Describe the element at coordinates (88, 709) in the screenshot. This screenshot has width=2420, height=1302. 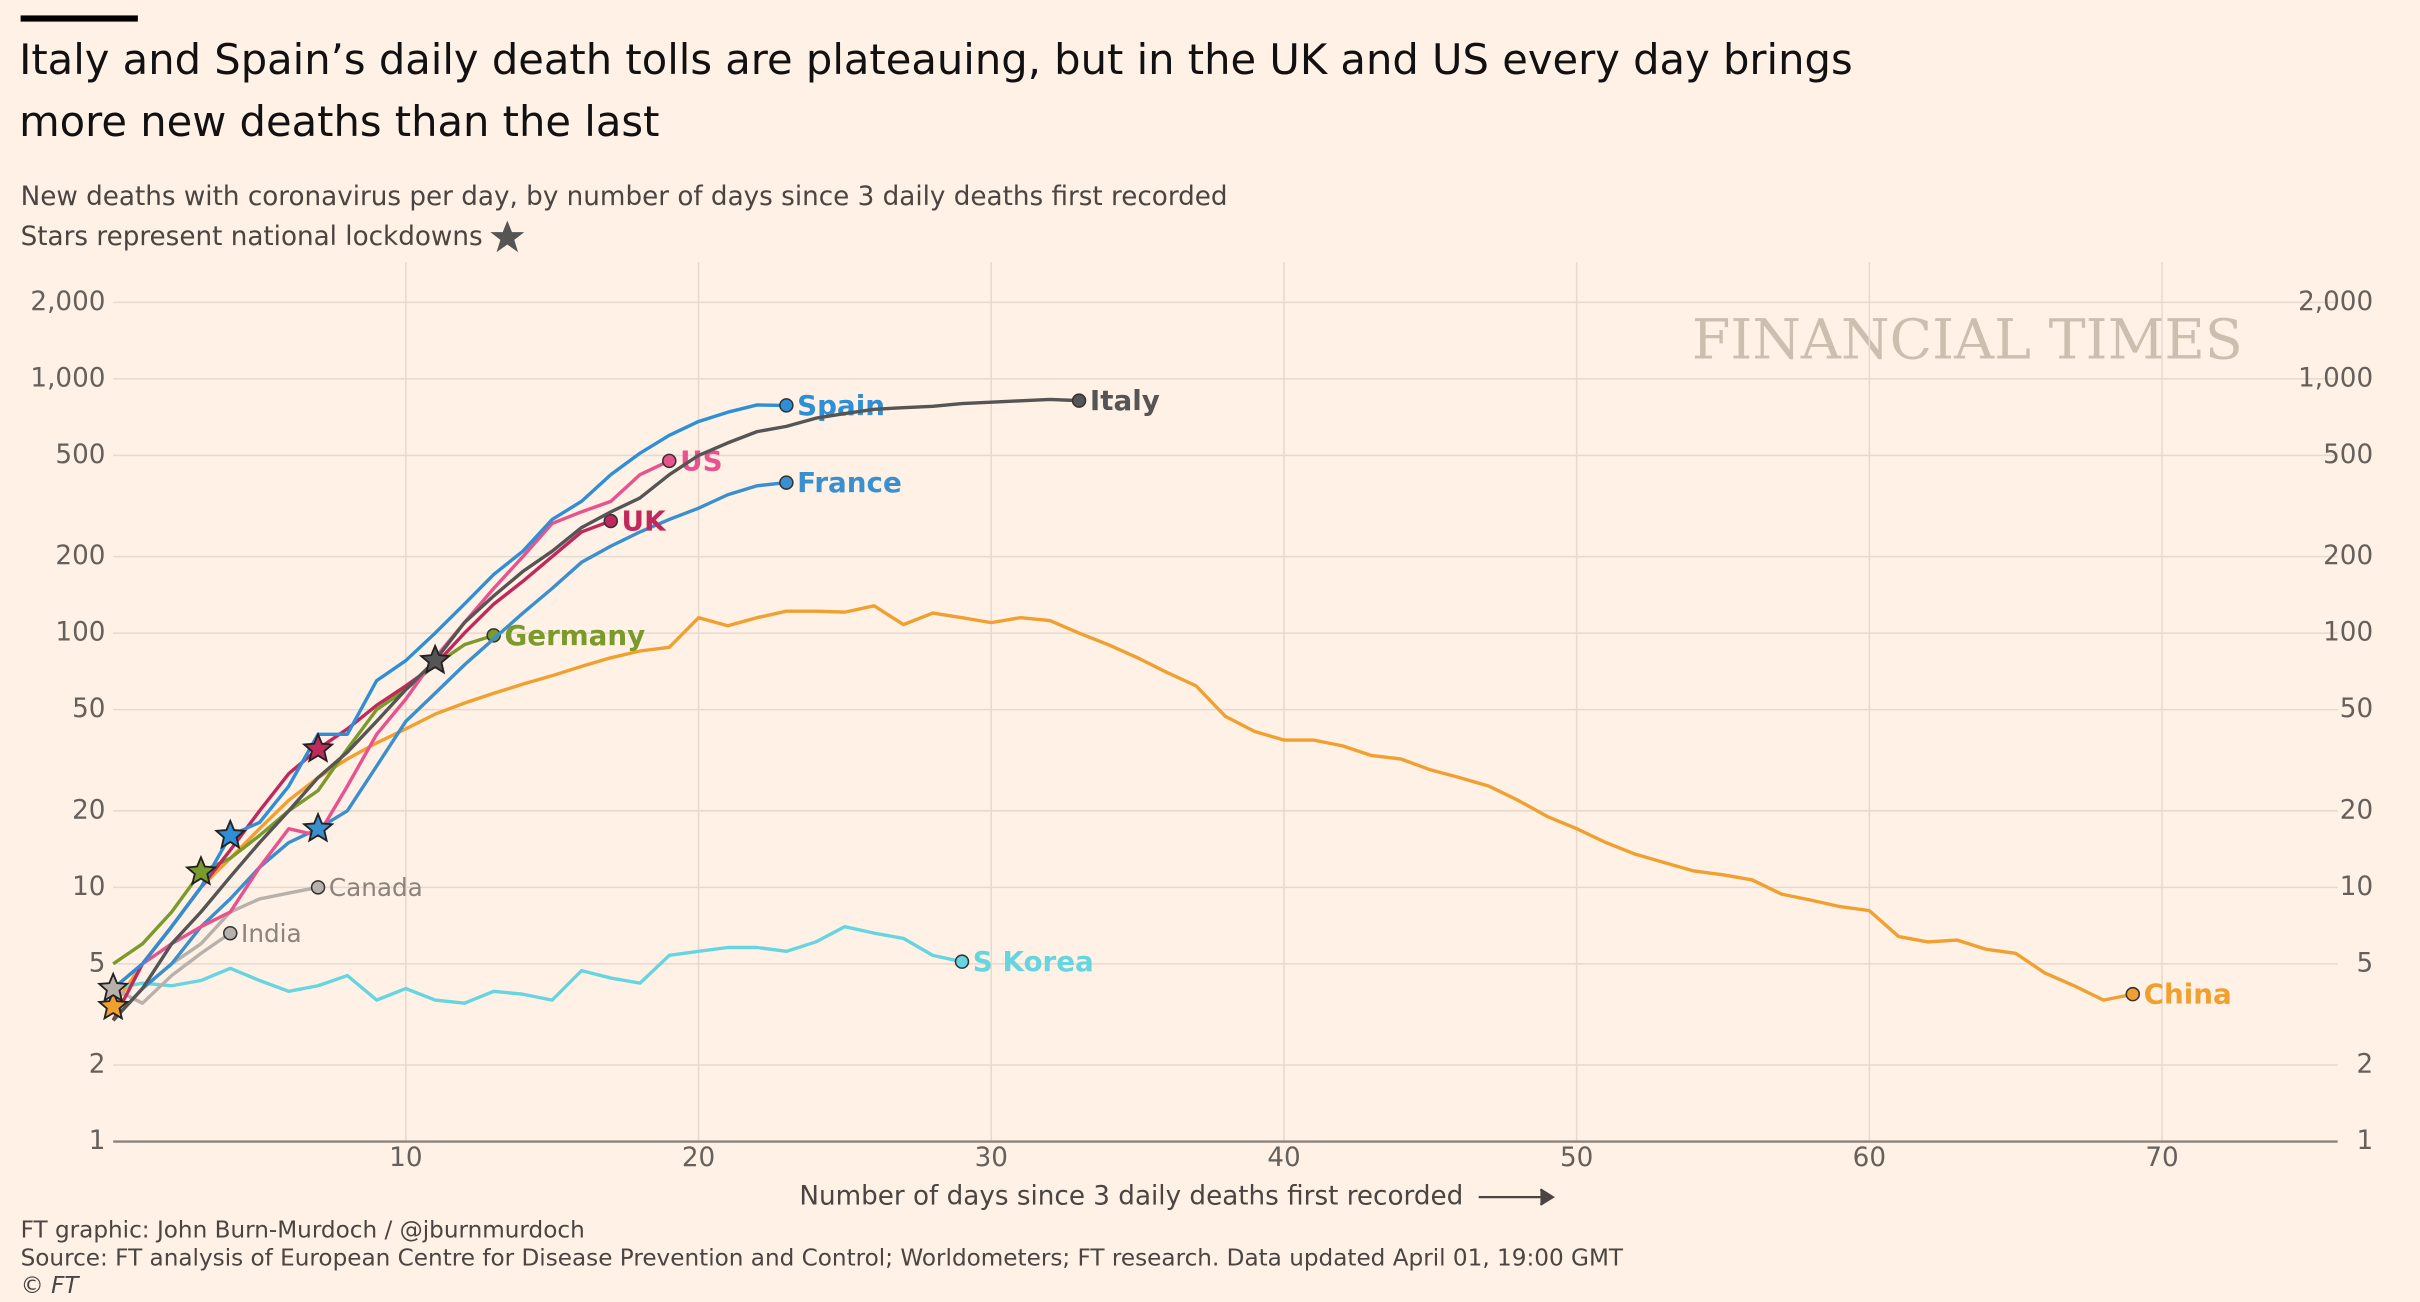
I see `y-tick-label: 50` at that location.